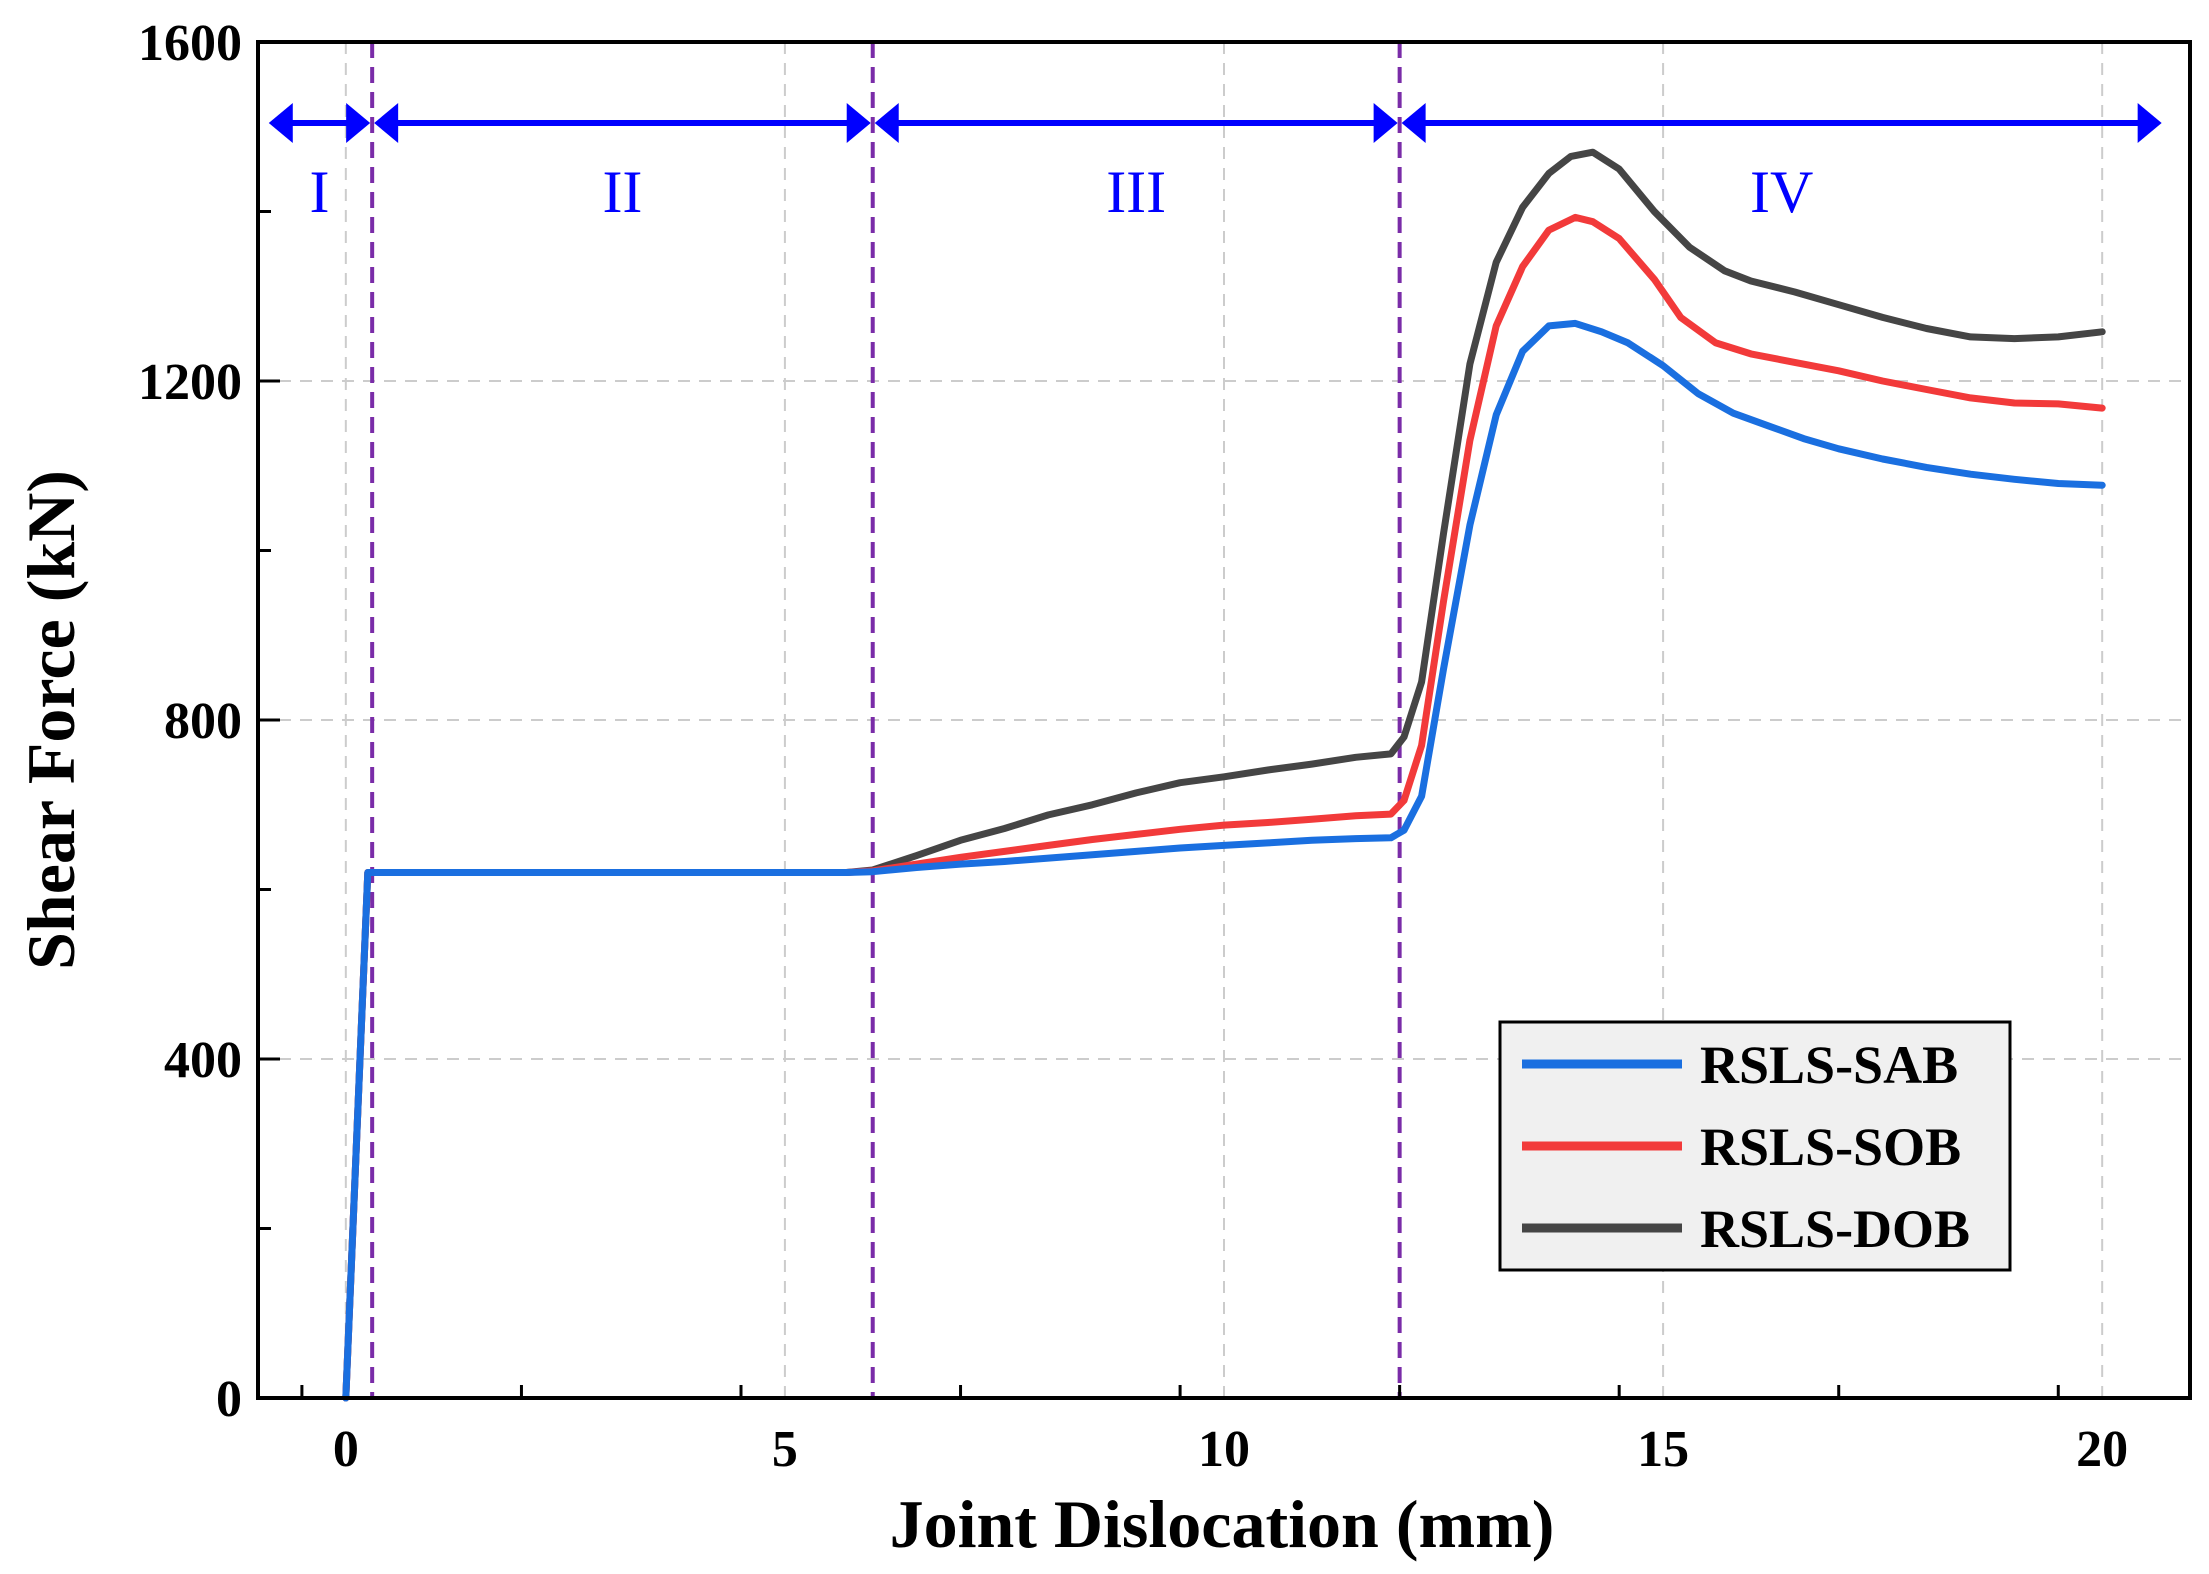 This screenshot has width=2209, height=1574. What do you see at coordinates (1136, 192) in the screenshot?
I see `region-label: III` at bounding box center [1136, 192].